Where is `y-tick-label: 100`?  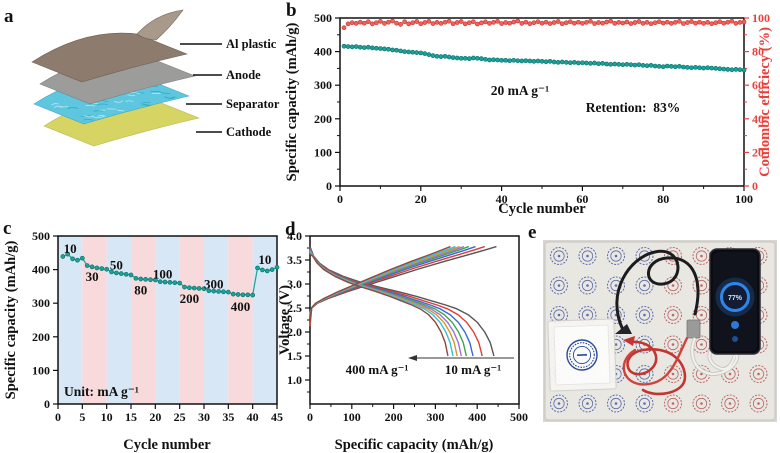 y-tick-label: 100 is located at coordinates (41, 370).